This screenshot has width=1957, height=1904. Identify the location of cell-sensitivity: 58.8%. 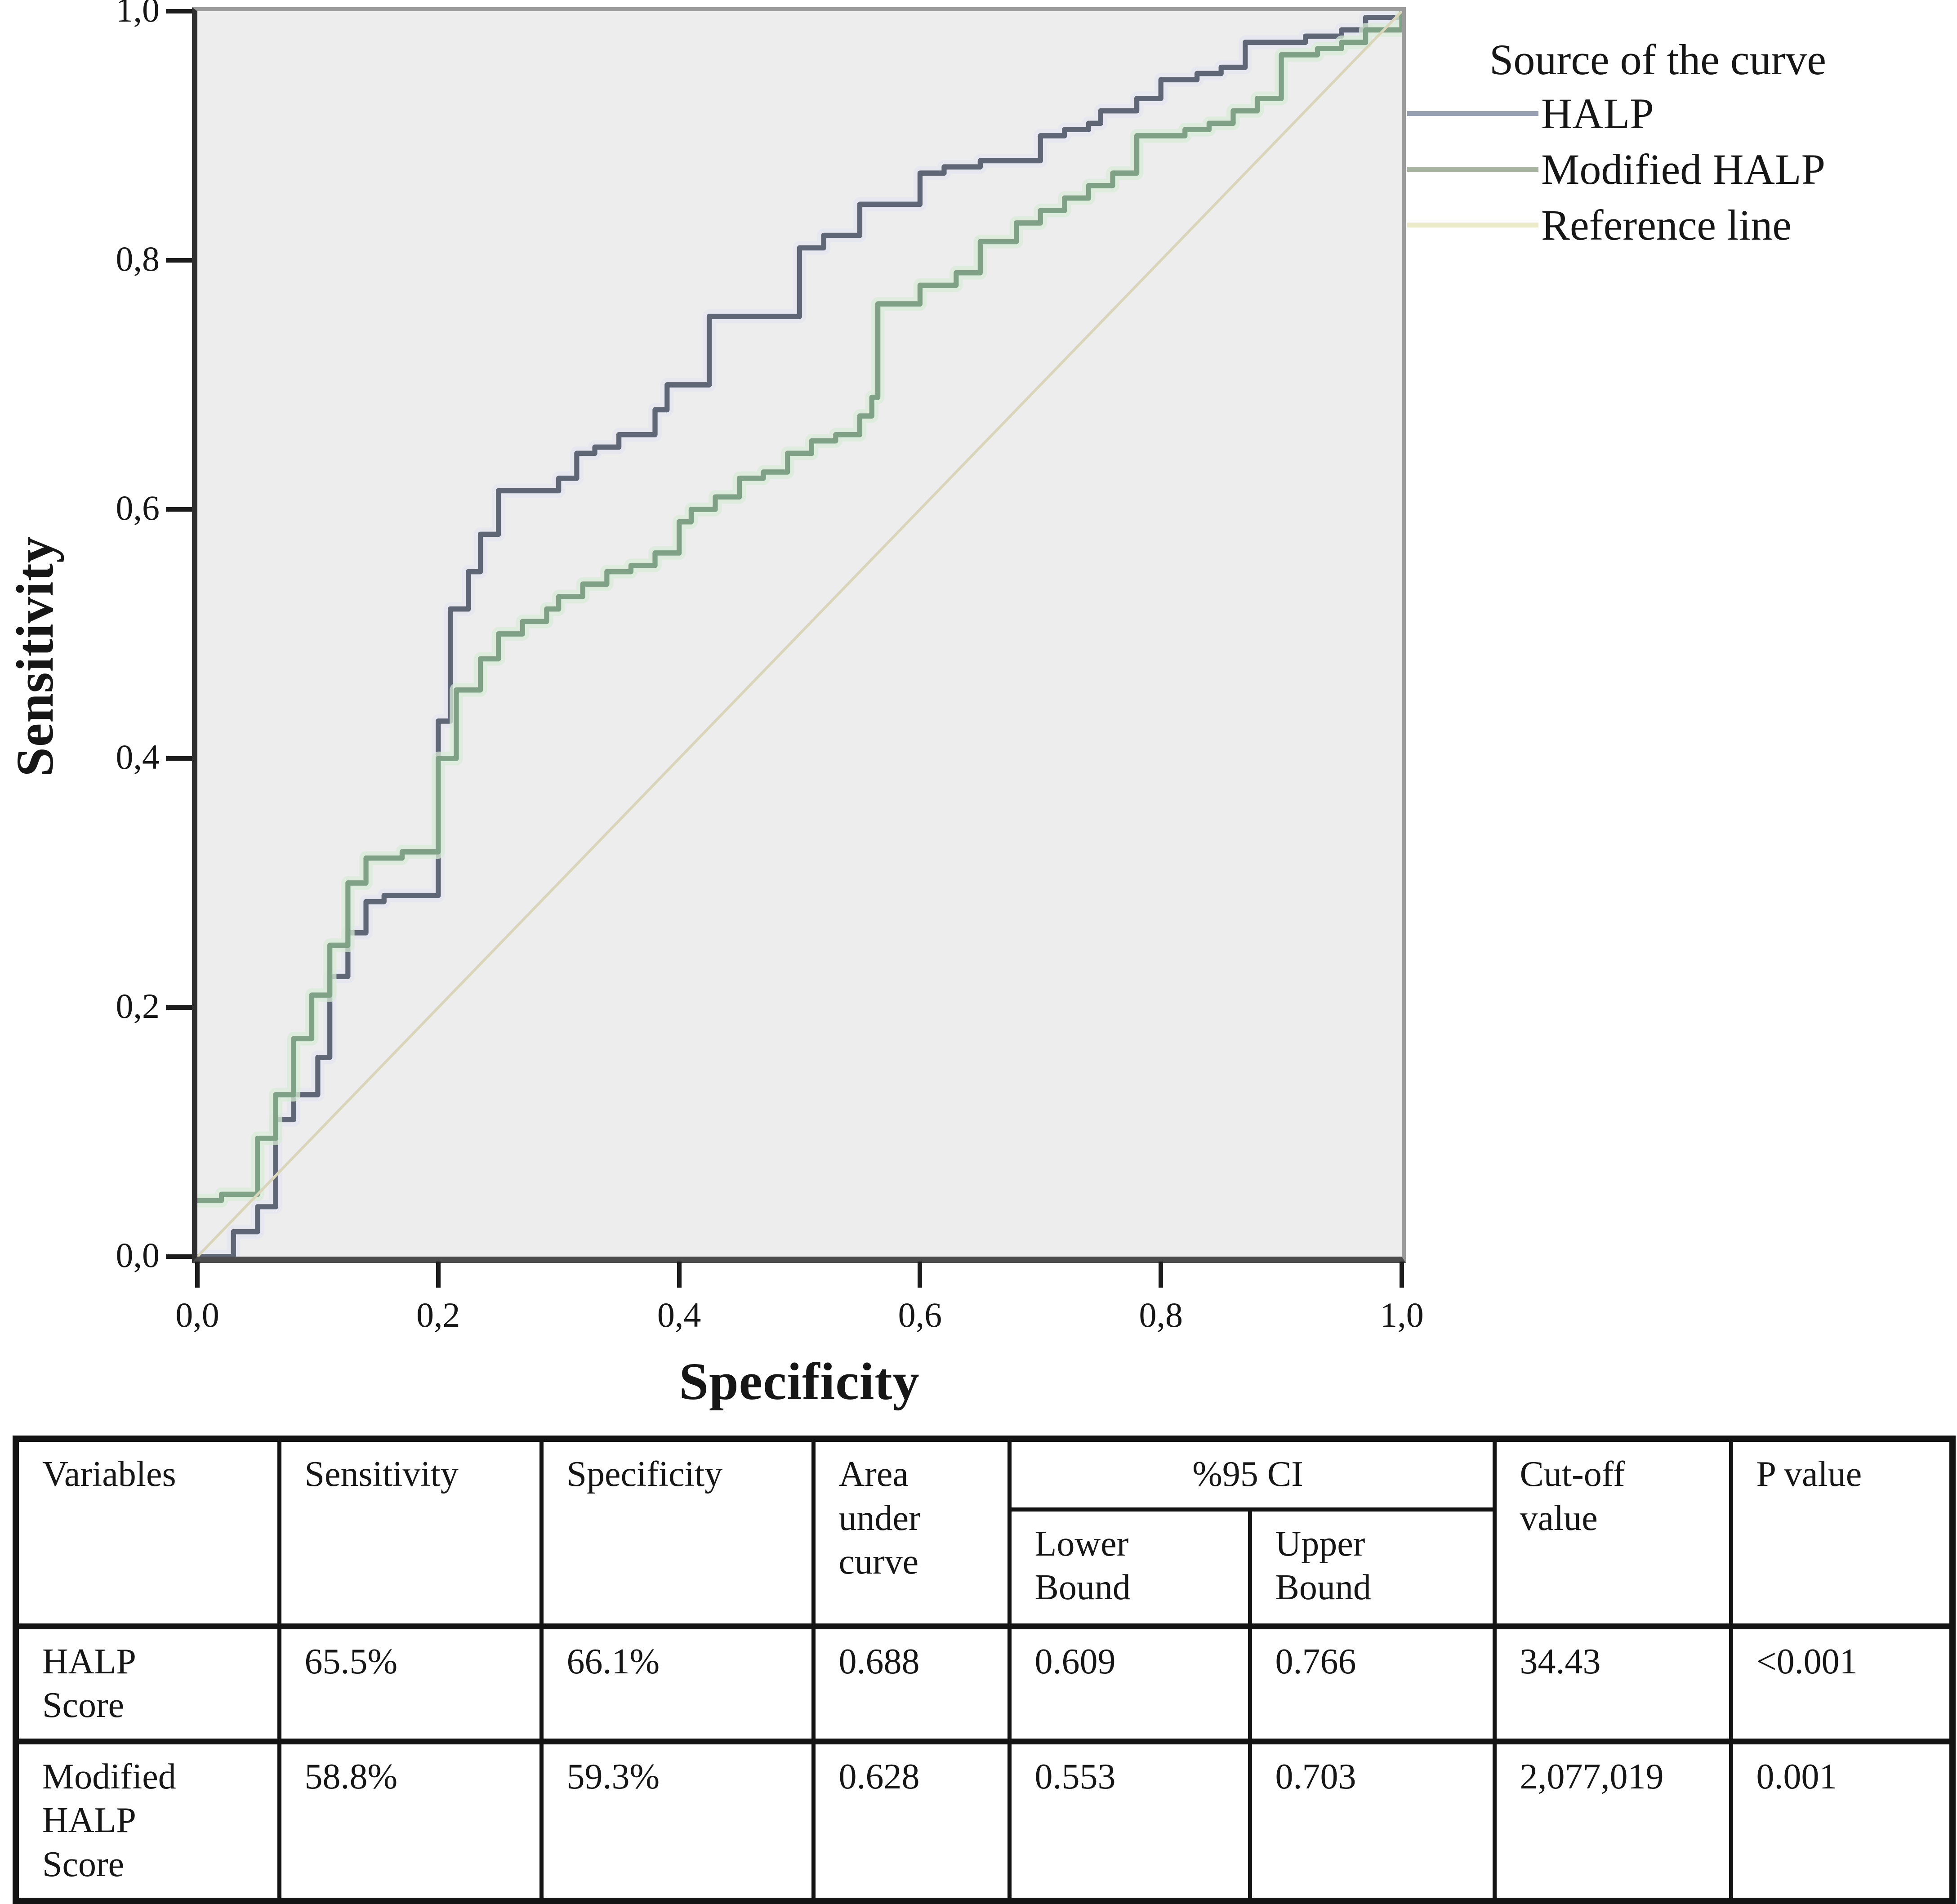
(410, 1820).